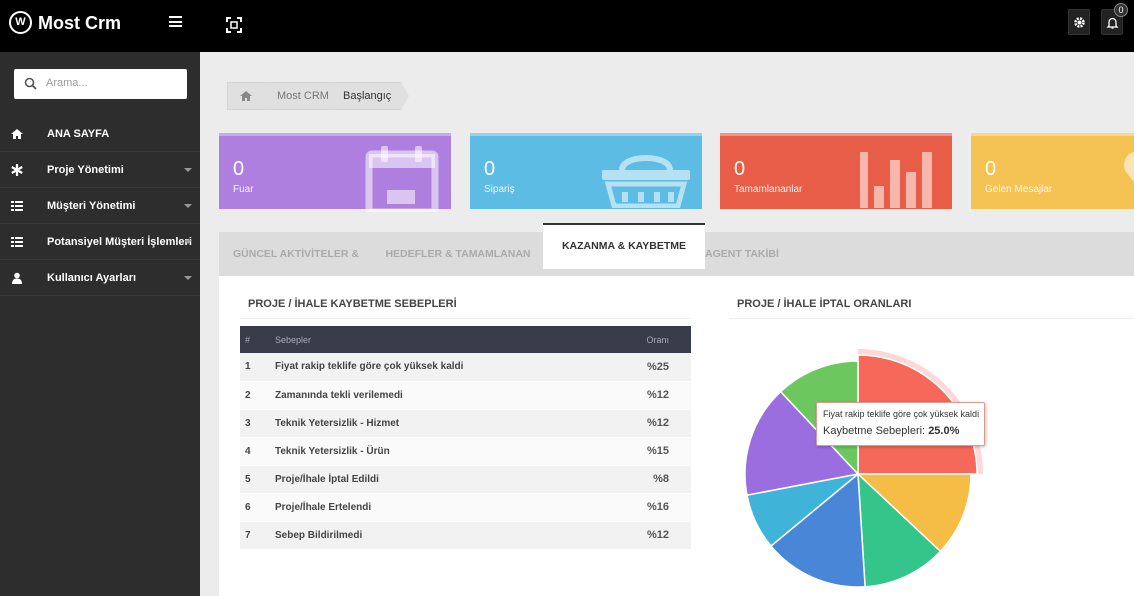  What do you see at coordinates (863, 468) in the screenshot?
I see `cancellation-pie-chart` at bounding box center [863, 468].